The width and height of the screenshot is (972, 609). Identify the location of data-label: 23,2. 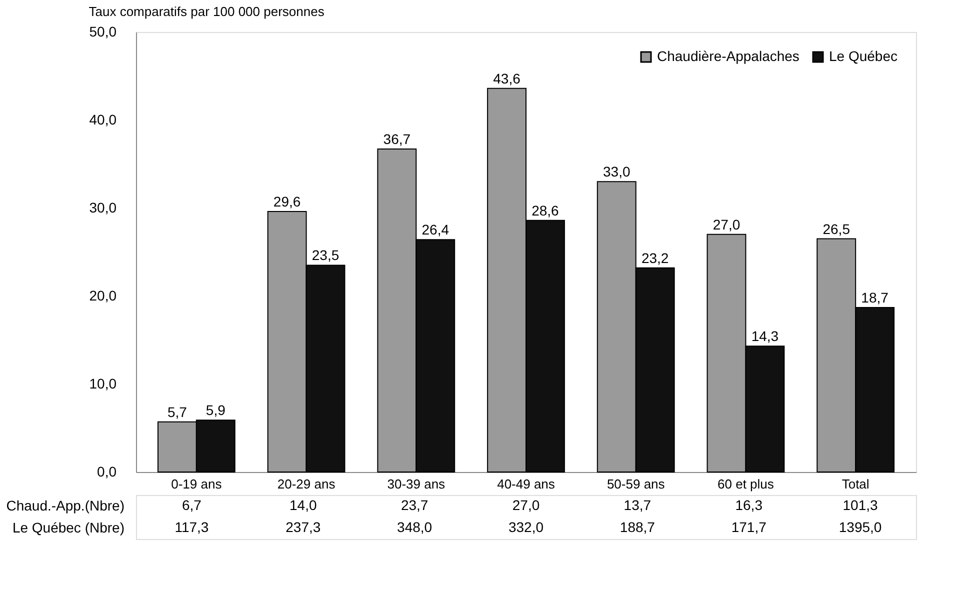
(655, 258).